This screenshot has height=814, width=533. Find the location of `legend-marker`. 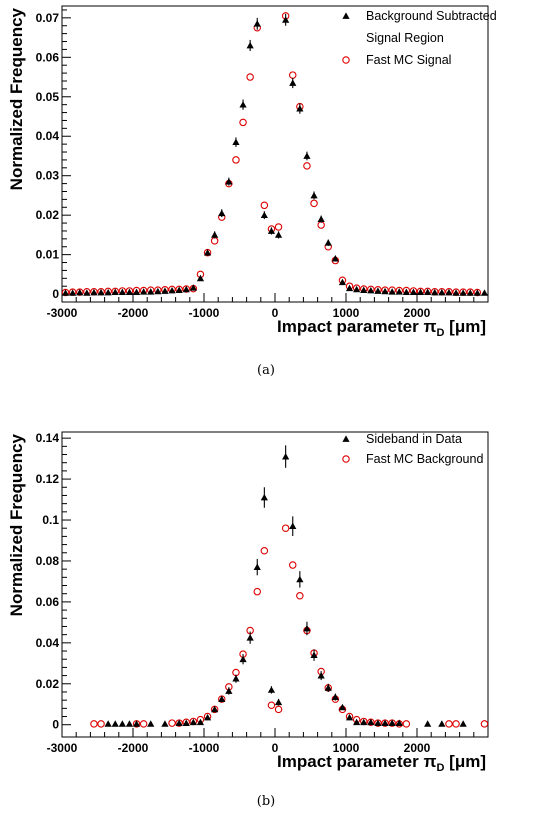

legend-marker is located at coordinates (346, 60).